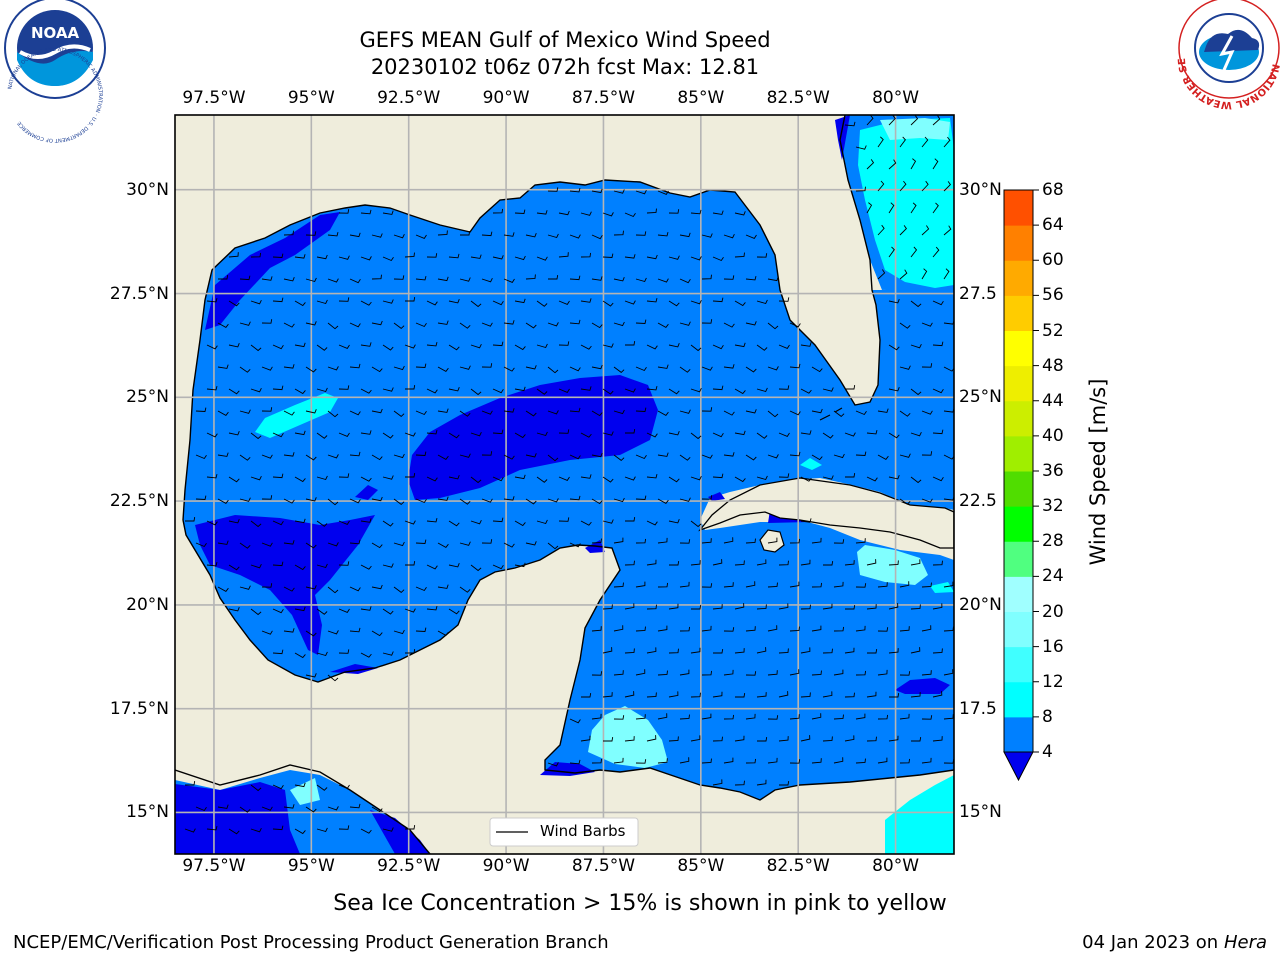 This screenshot has width=1280, height=960. I want to click on lon-tick-label-top: 80°W, so click(896, 98).